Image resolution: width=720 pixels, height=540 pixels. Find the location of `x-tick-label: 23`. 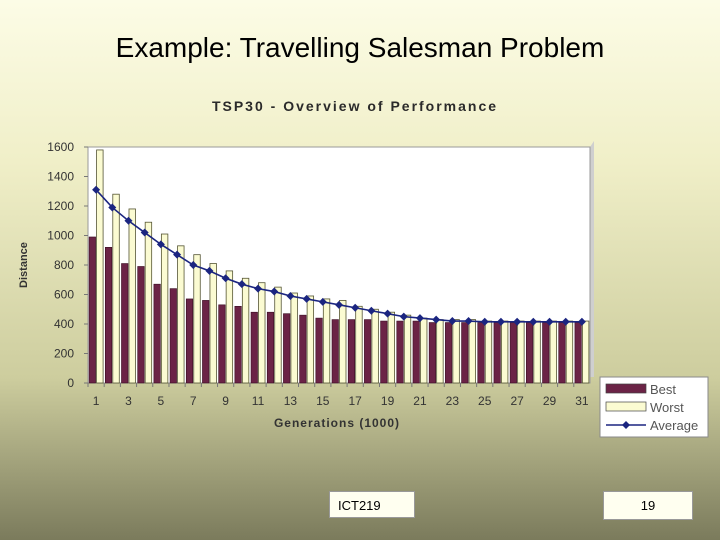

x-tick-label: 23 is located at coordinates (453, 401).